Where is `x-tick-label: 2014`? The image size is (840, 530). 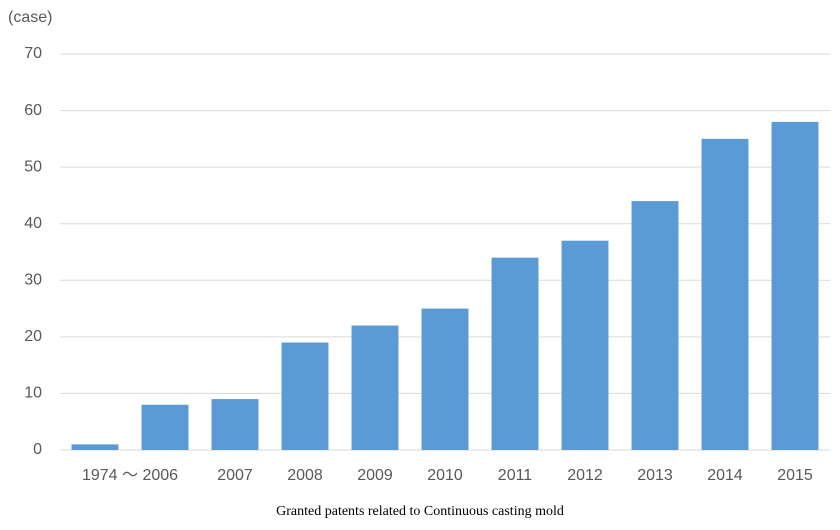 x-tick-label: 2014 is located at coordinates (725, 475).